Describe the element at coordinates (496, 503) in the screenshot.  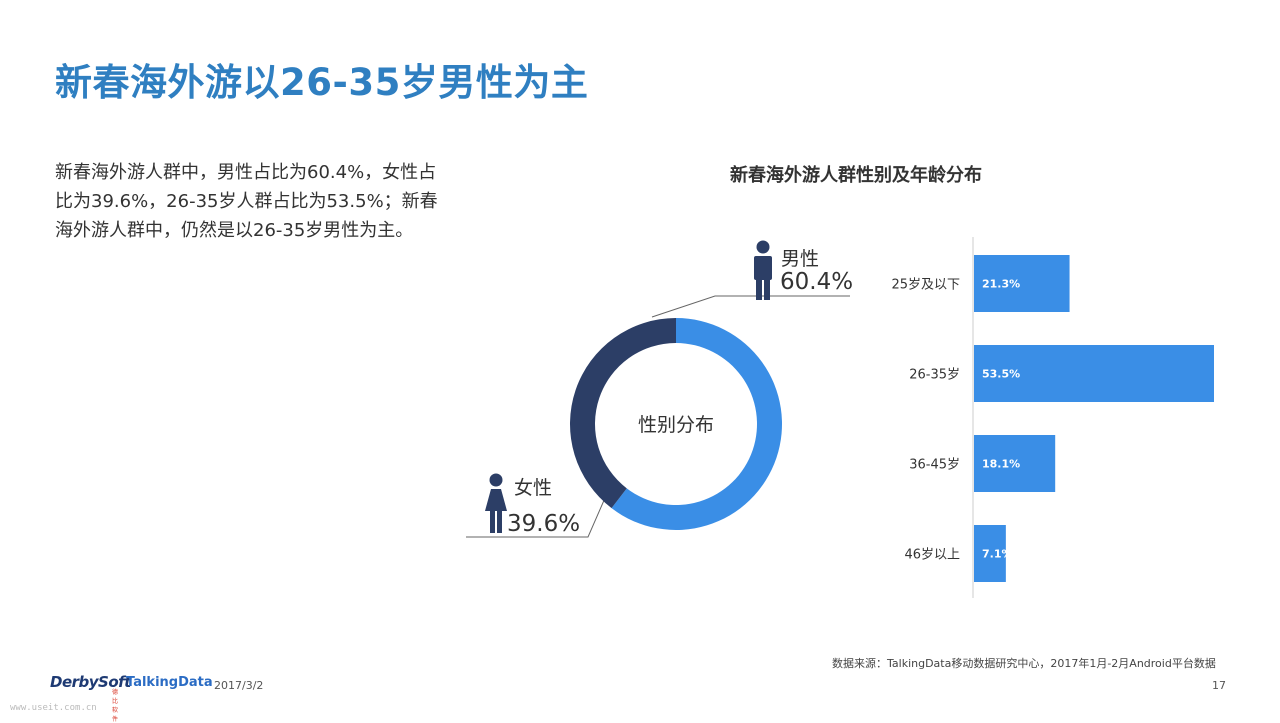
I see `female-person-icon` at that location.